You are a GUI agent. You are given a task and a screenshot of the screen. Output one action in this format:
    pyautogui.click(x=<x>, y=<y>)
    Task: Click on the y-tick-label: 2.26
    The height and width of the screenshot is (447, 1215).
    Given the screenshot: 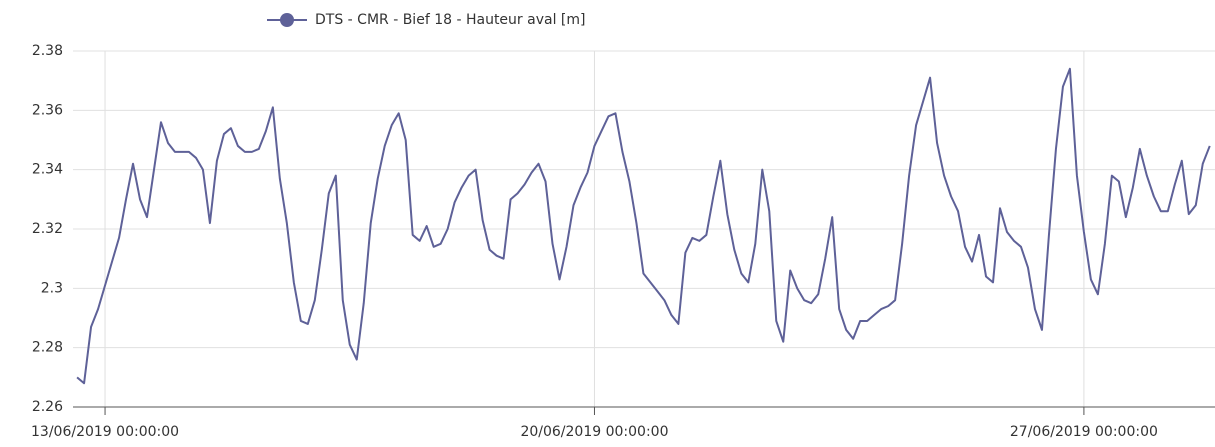 What is the action you would take?
    pyautogui.click(x=47, y=407)
    